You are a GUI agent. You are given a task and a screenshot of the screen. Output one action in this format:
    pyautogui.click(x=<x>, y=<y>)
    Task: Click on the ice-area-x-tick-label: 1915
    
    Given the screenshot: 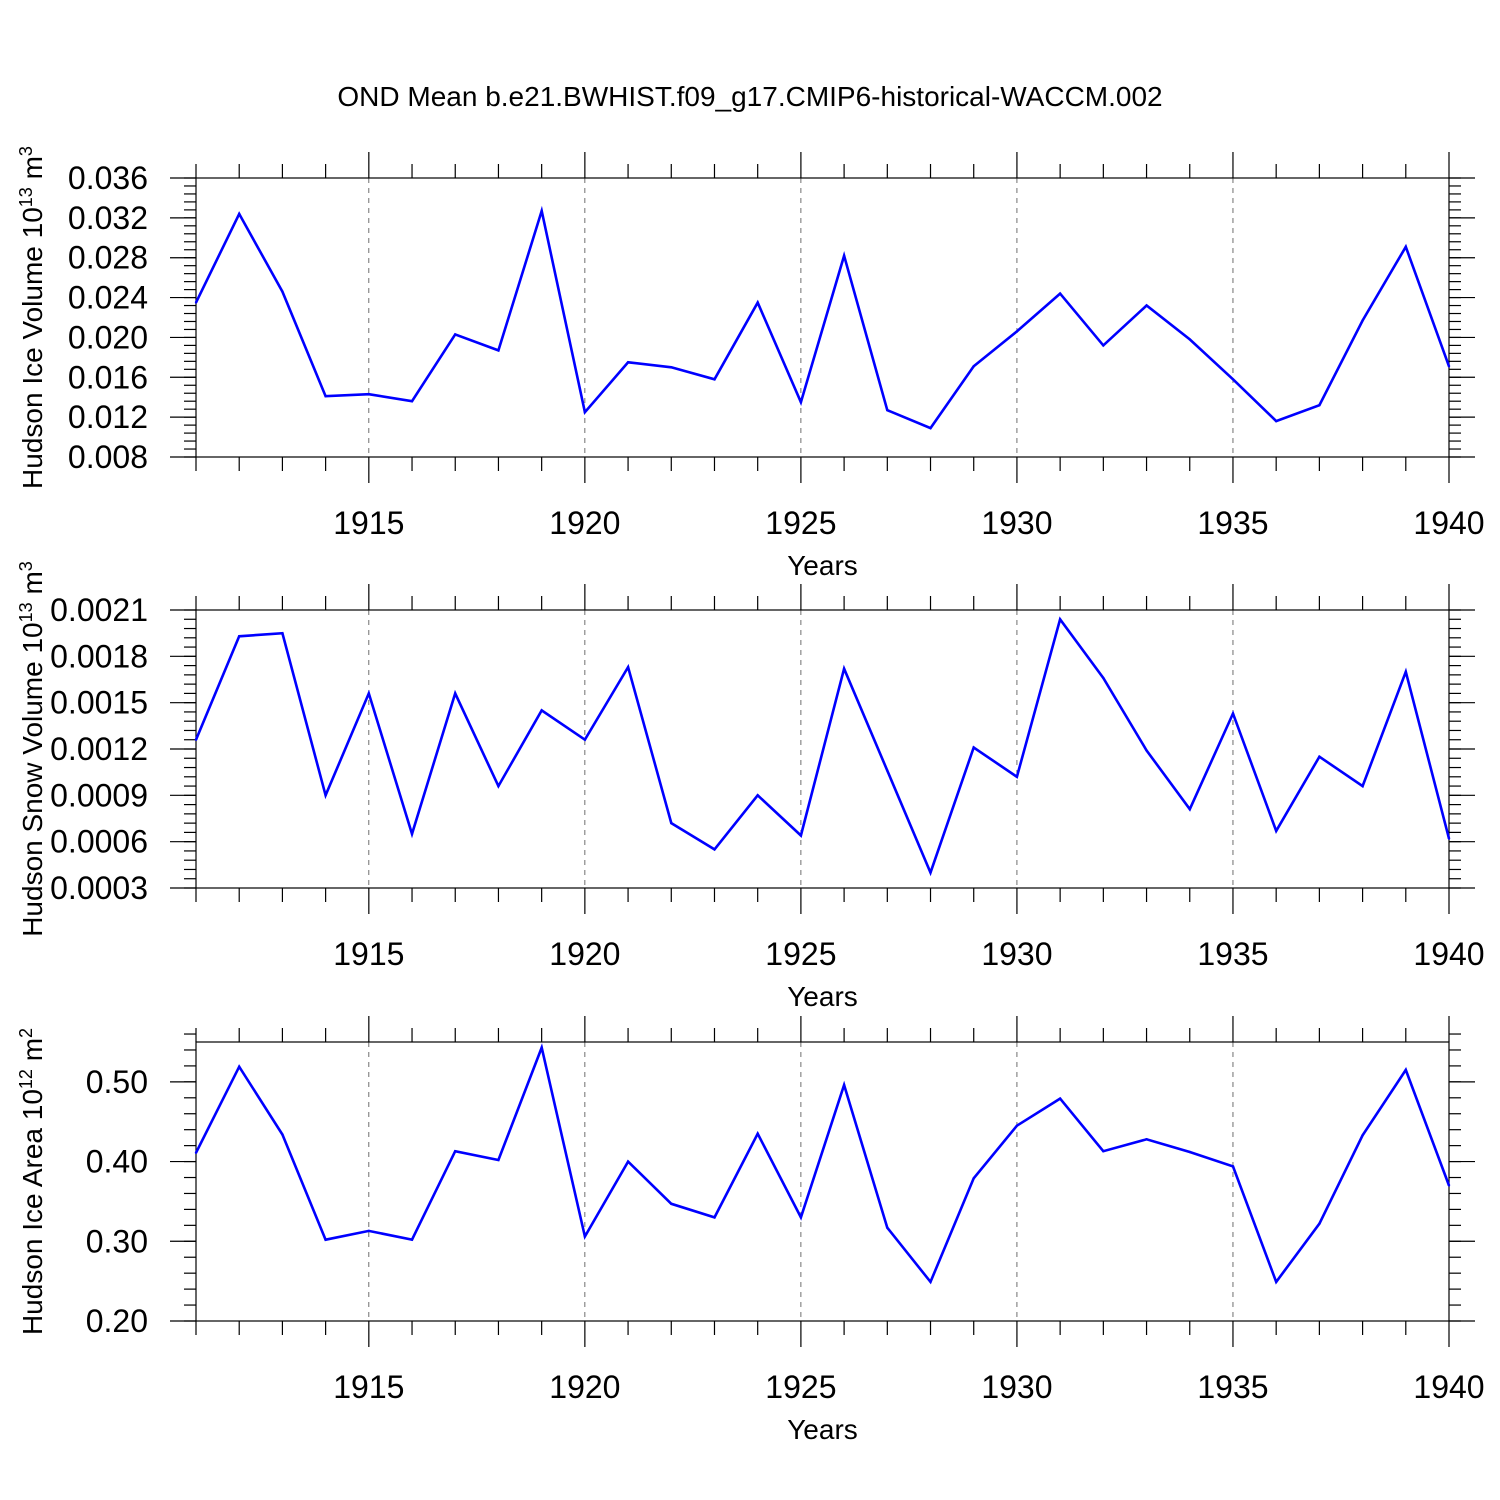 What is the action you would take?
    pyautogui.click(x=368, y=1387)
    